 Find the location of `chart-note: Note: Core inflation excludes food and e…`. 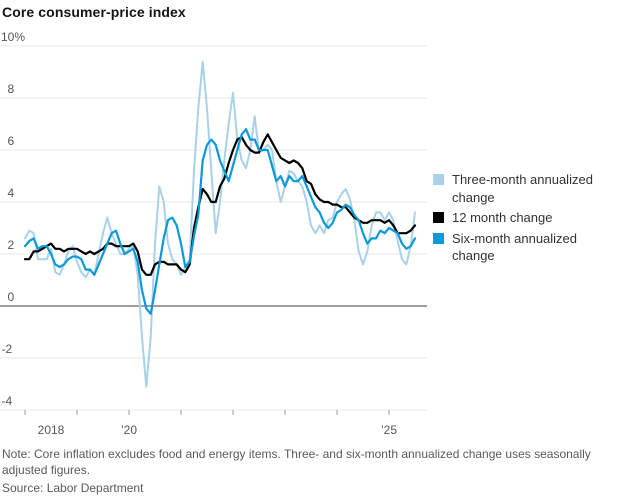

chart-note: Note: Core inflation excludes food and e… is located at coordinates (296, 462).